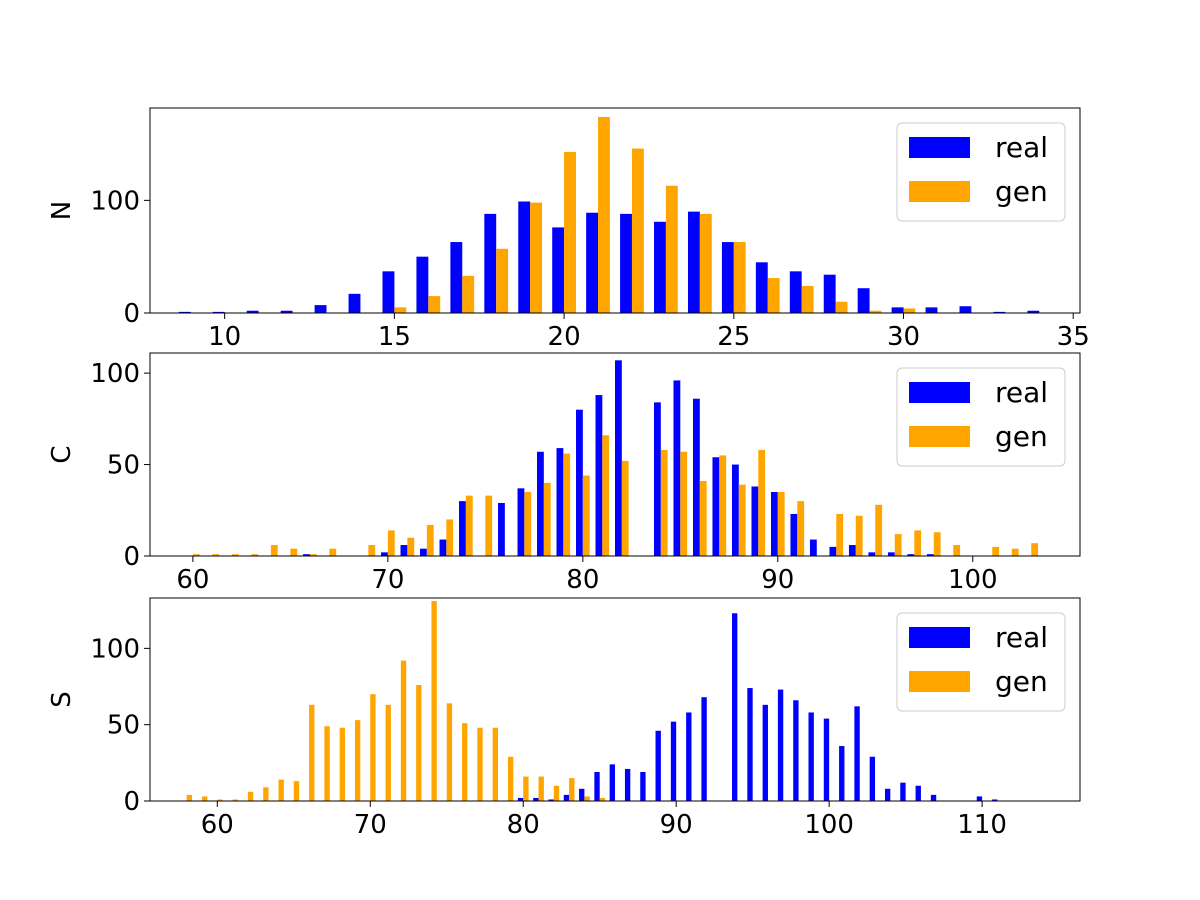 The width and height of the screenshot is (1200, 900). What do you see at coordinates (224, 337) in the screenshot?
I see `x-tick-label: 10` at bounding box center [224, 337].